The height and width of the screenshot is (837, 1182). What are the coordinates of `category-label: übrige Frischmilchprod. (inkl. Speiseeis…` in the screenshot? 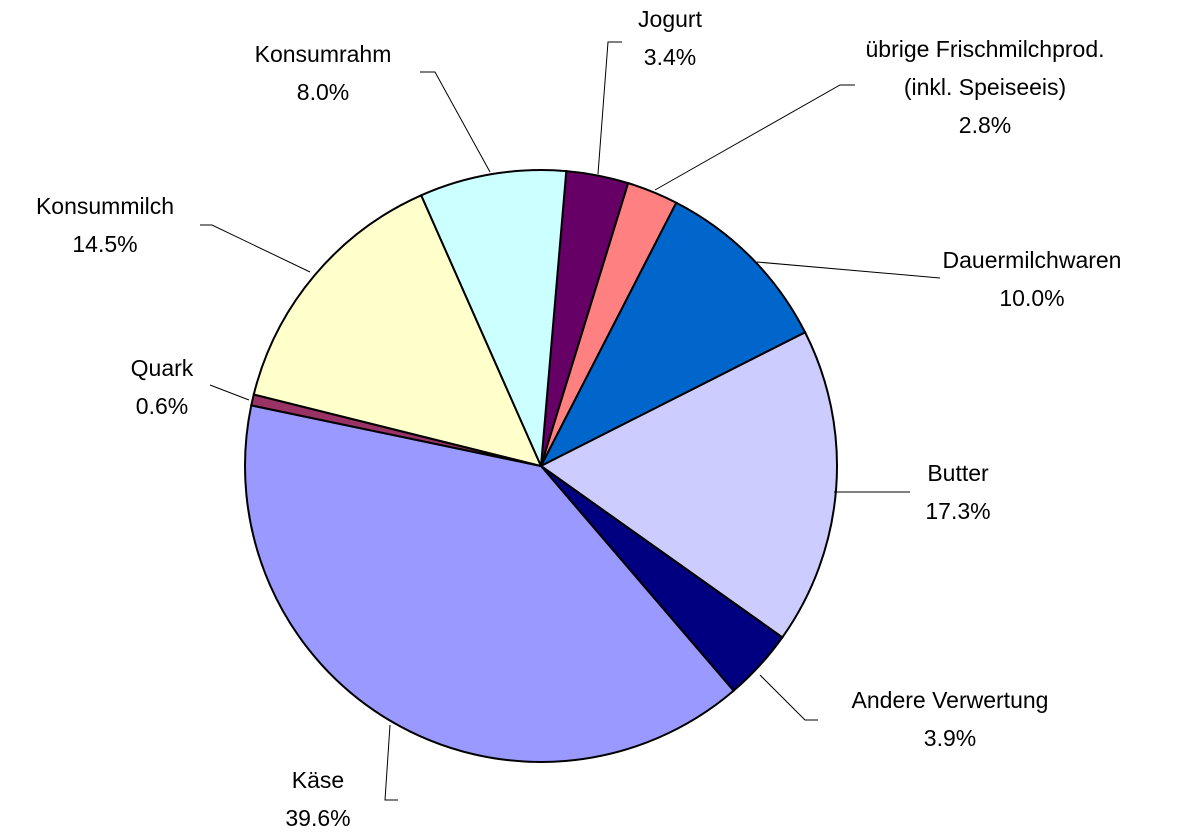 It's located at (985, 68).